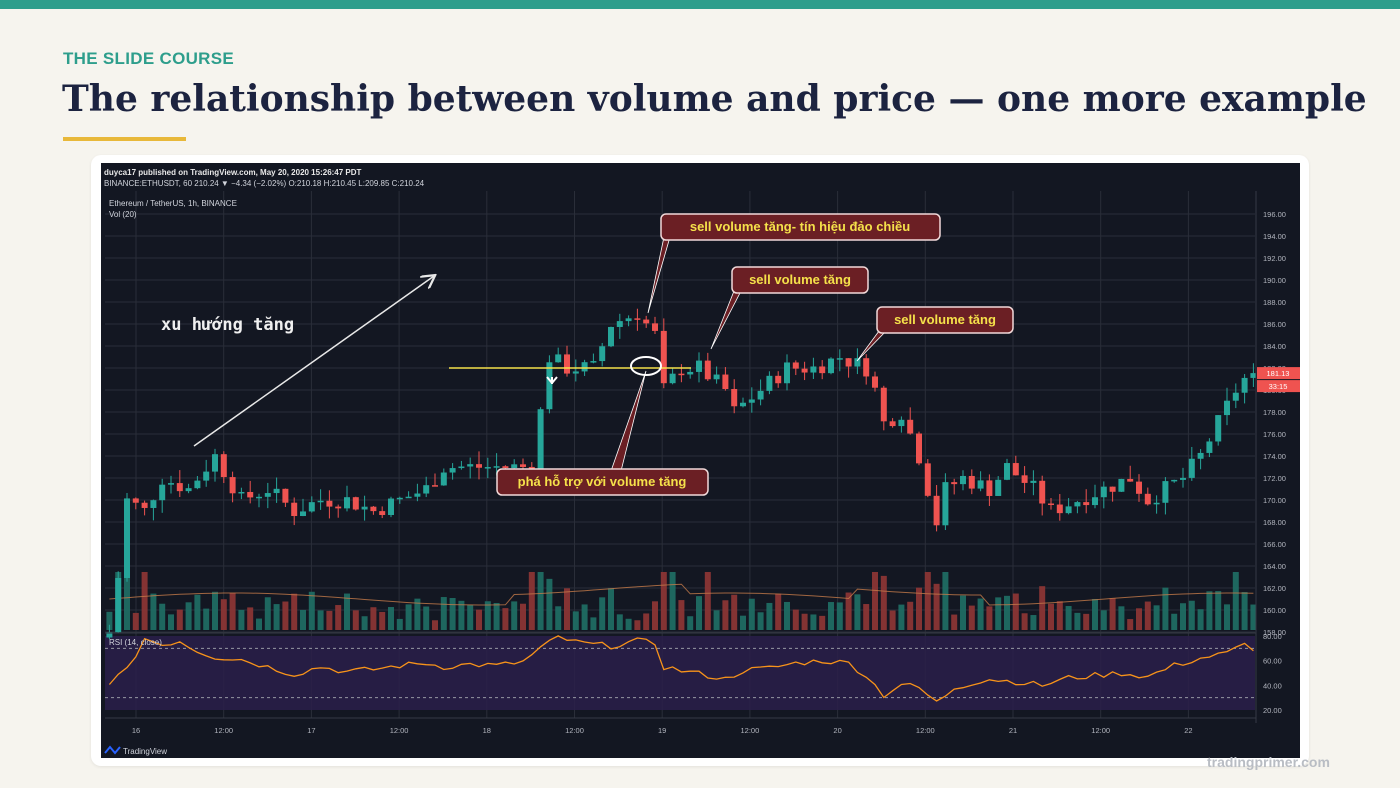 The image size is (1400, 788). I want to click on callout-1-text: sell volume tăng- tín hiệu đảo chiều, so click(800, 226).